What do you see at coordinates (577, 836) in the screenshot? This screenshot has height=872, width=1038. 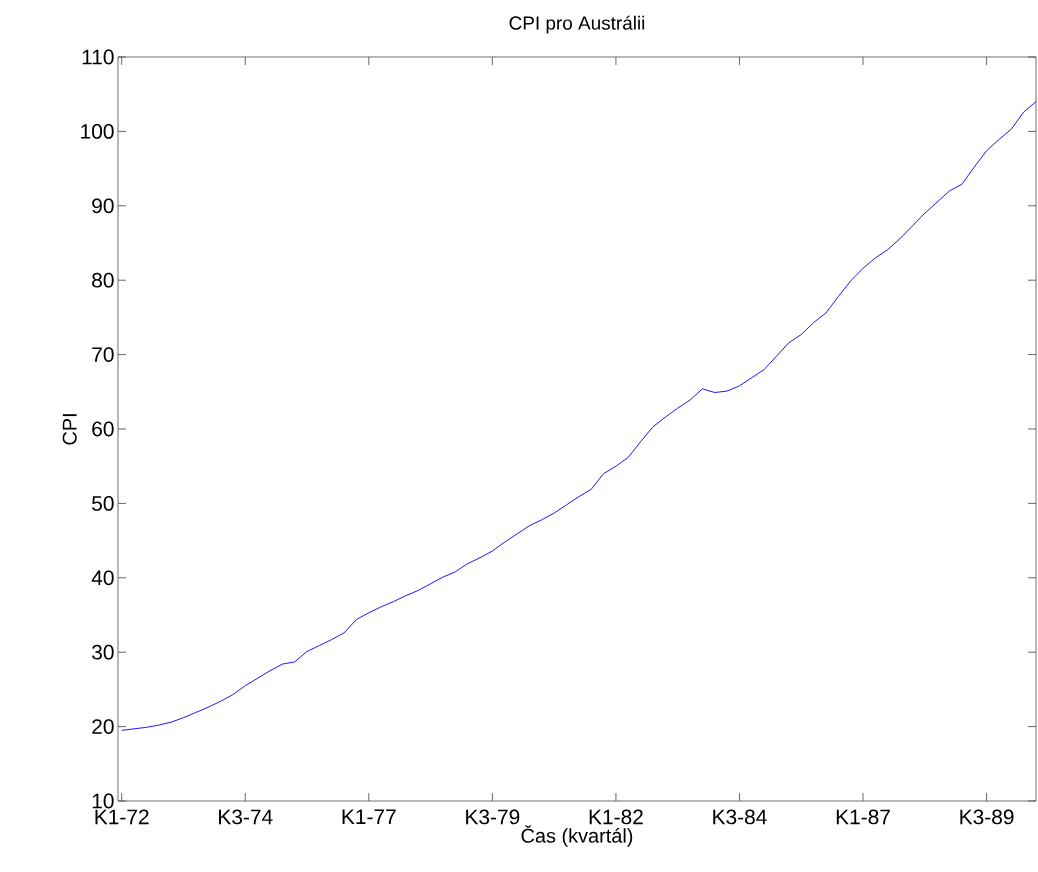 I see `x-axis-title: Čas (kvartál)` at bounding box center [577, 836].